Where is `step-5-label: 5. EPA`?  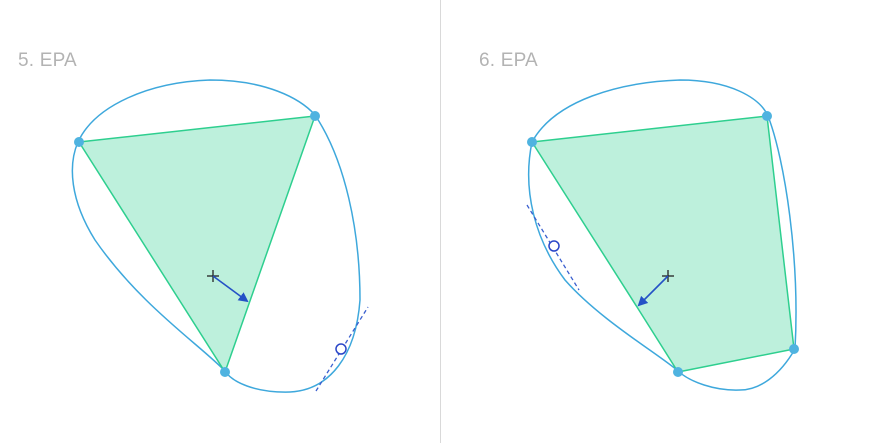
step-5-label: 5. EPA is located at coordinates (47, 60).